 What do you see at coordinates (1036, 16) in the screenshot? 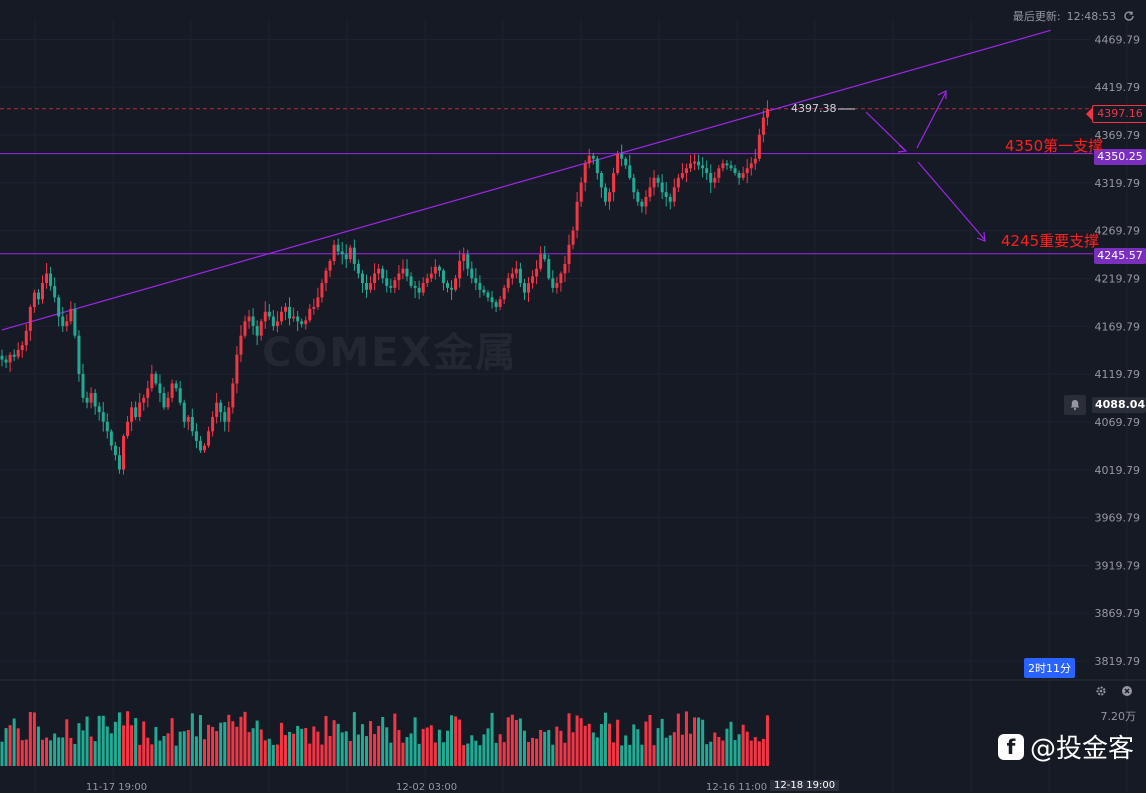
I see `update-label: 最后更新:` at bounding box center [1036, 16].